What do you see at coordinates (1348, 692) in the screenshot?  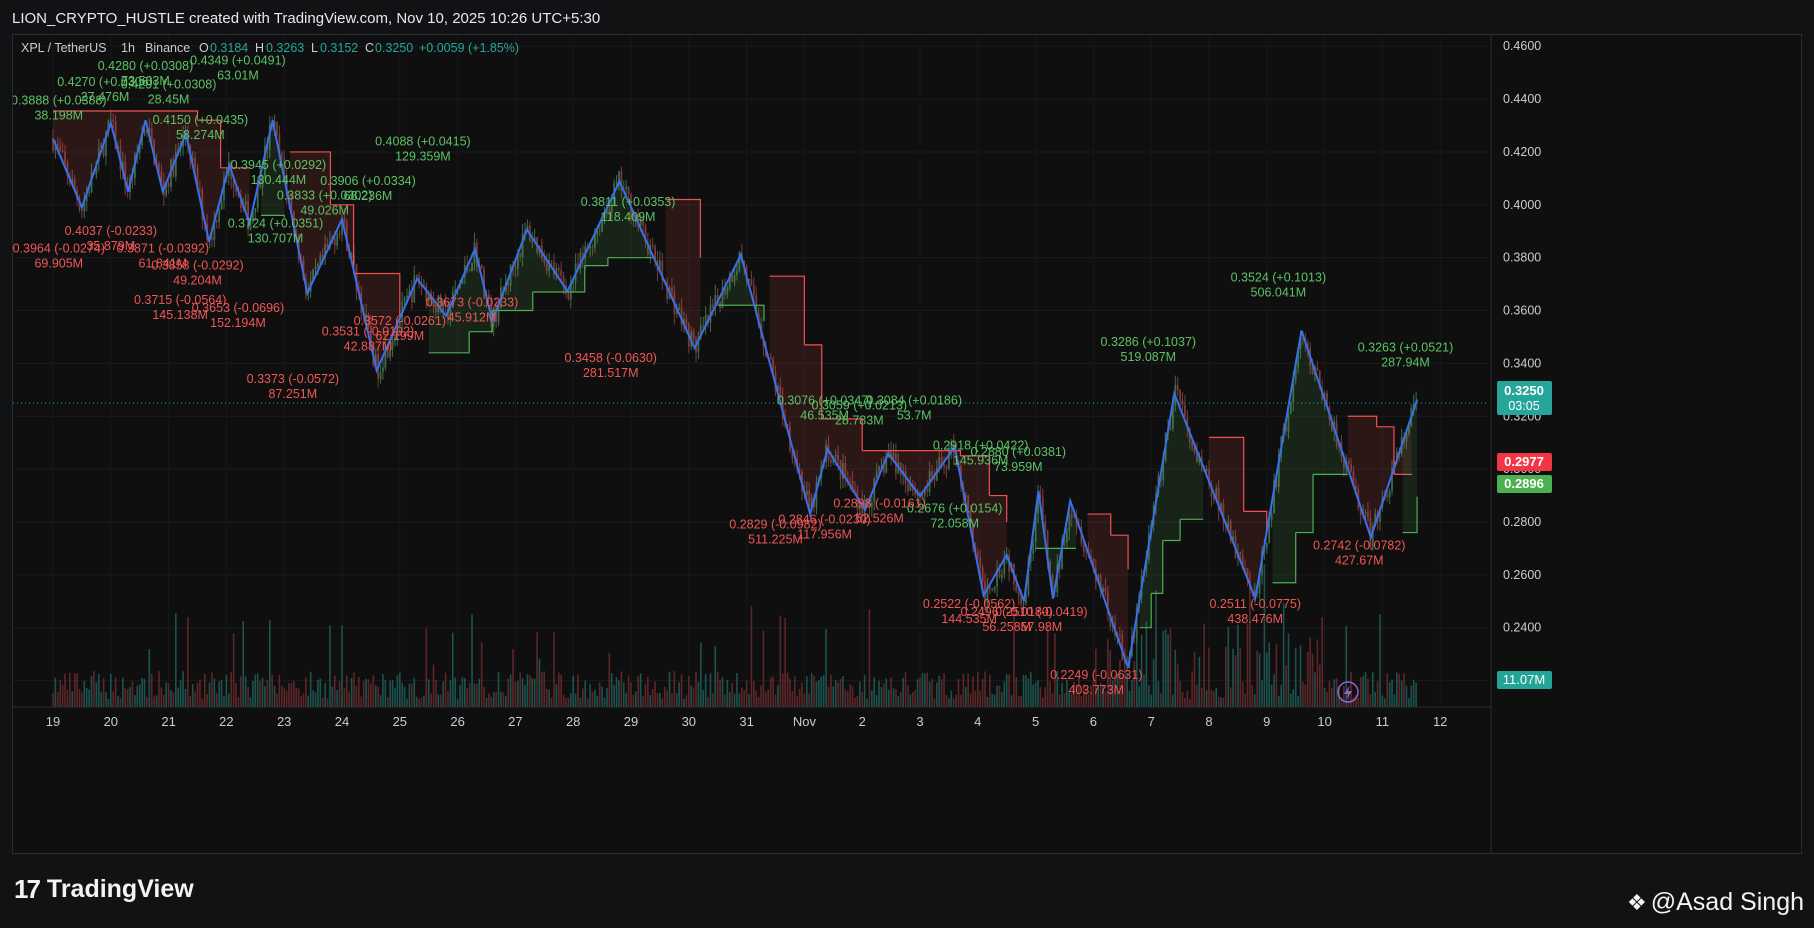 I see `lightning-icon` at bounding box center [1348, 692].